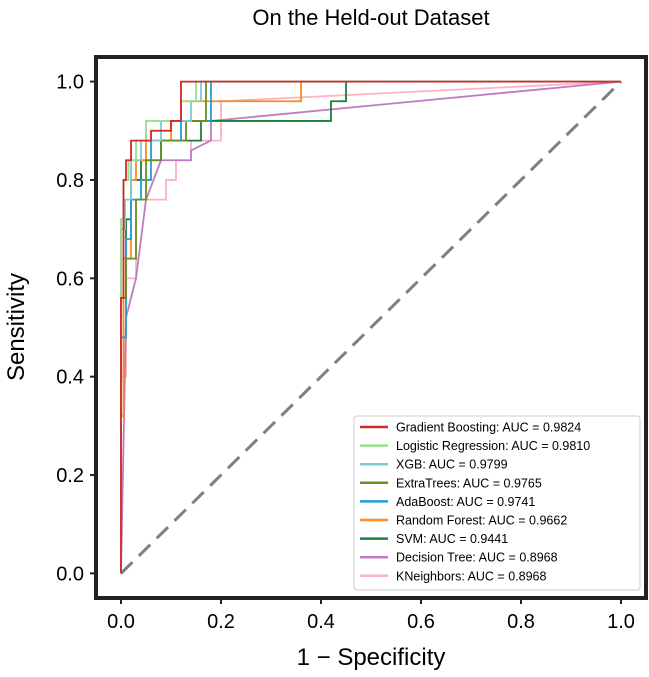 The width and height of the screenshot is (649, 677). Describe the element at coordinates (70, 181) in the screenshot. I see `y-tick-label: 0.8` at that location.